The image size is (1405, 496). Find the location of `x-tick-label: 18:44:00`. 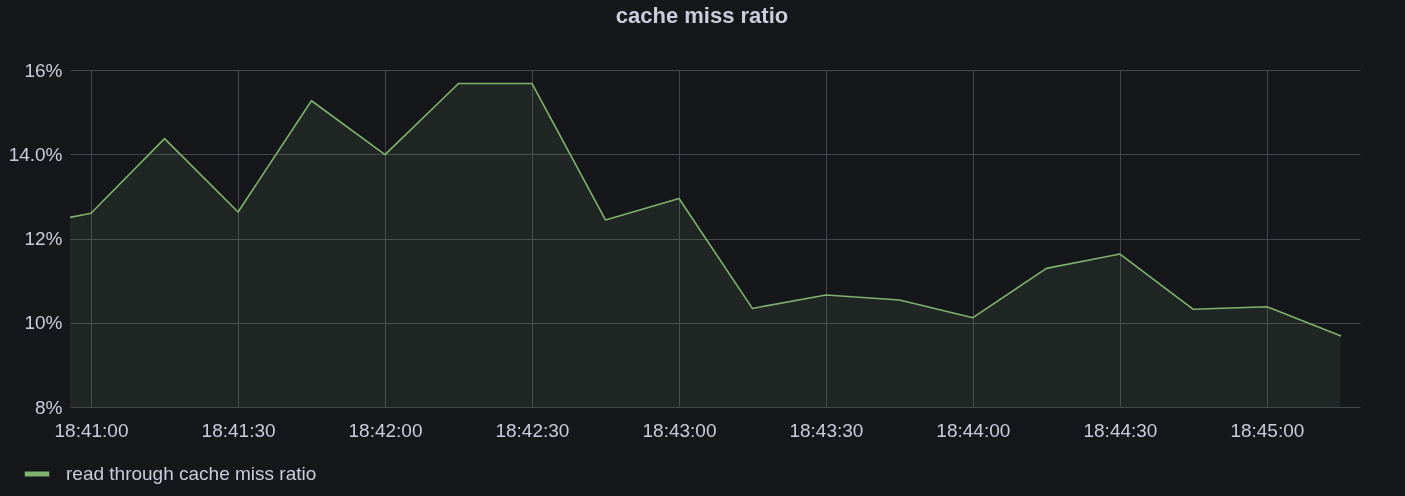

x-tick-label: 18:44:00 is located at coordinates (973, 430).